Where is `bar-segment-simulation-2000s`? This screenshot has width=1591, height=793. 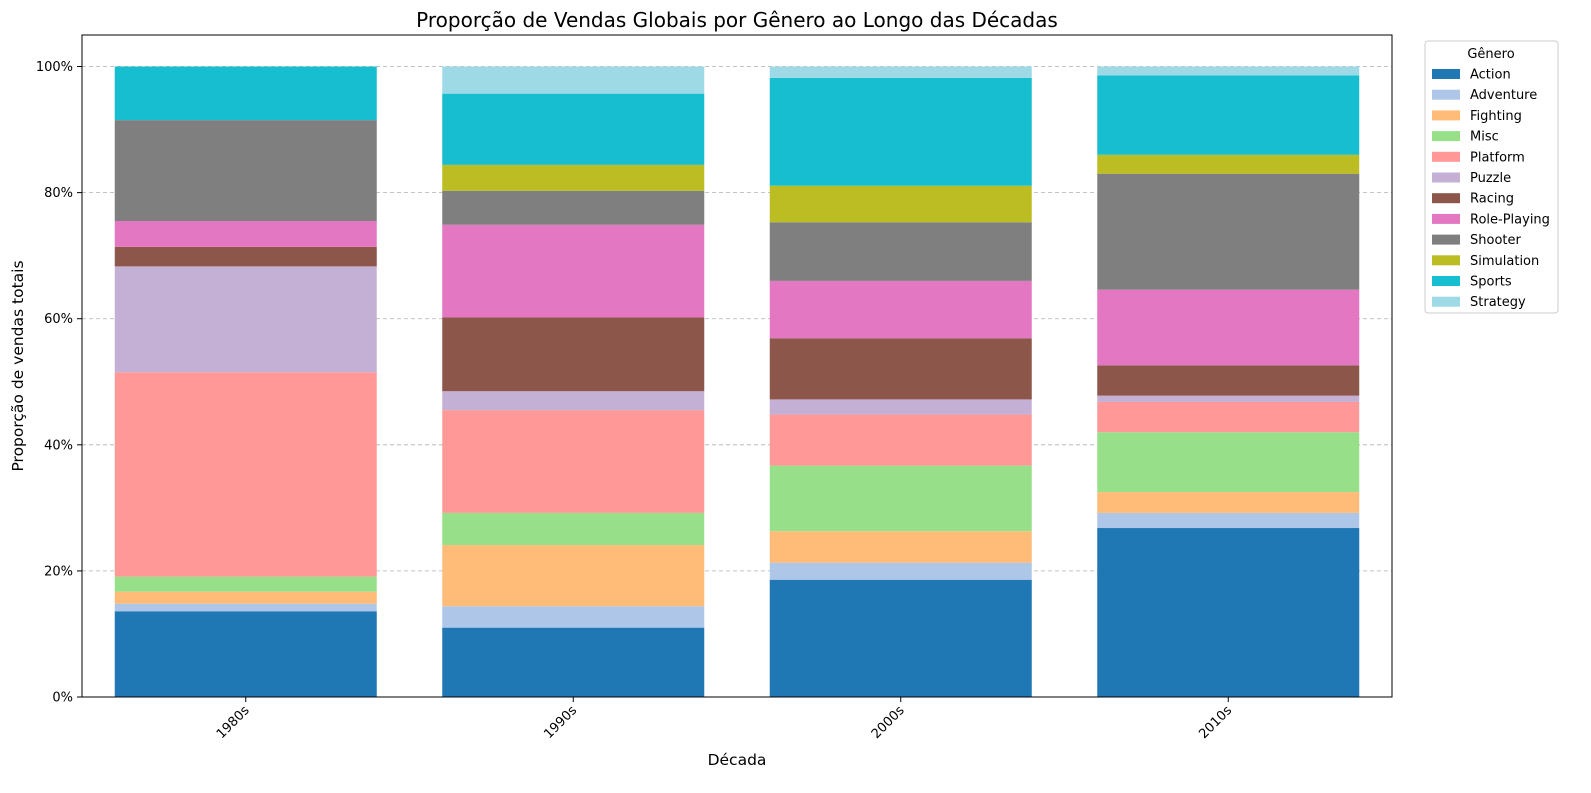 bar-segment-simulation-2000s is located at coordinates (900, 204).